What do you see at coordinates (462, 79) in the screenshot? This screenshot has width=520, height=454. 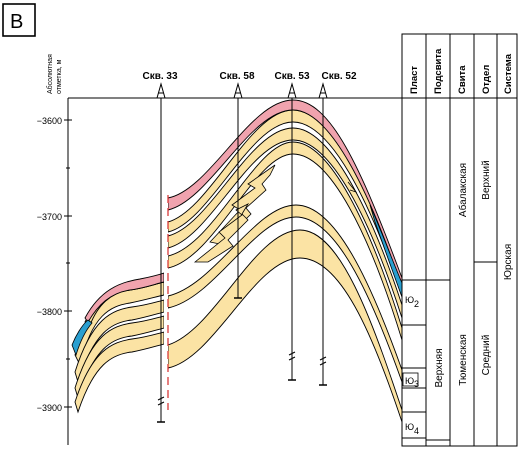 I see `col-head-svita: Свита` at bounding box center [462, 79].